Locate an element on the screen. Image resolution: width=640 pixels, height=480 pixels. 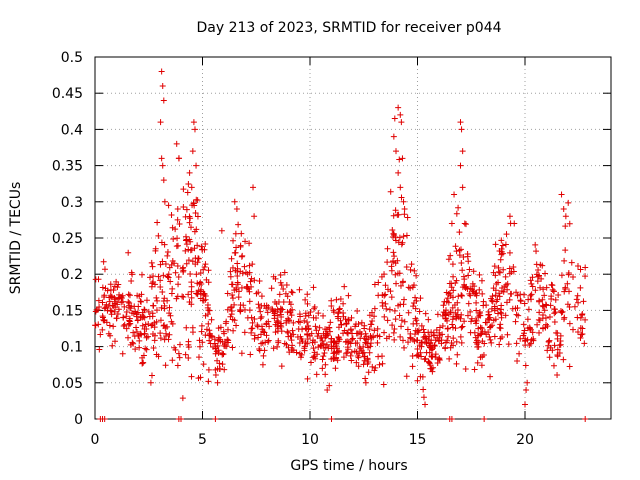
y-tick-label: 0.25 is located at coordinates (67, 239).